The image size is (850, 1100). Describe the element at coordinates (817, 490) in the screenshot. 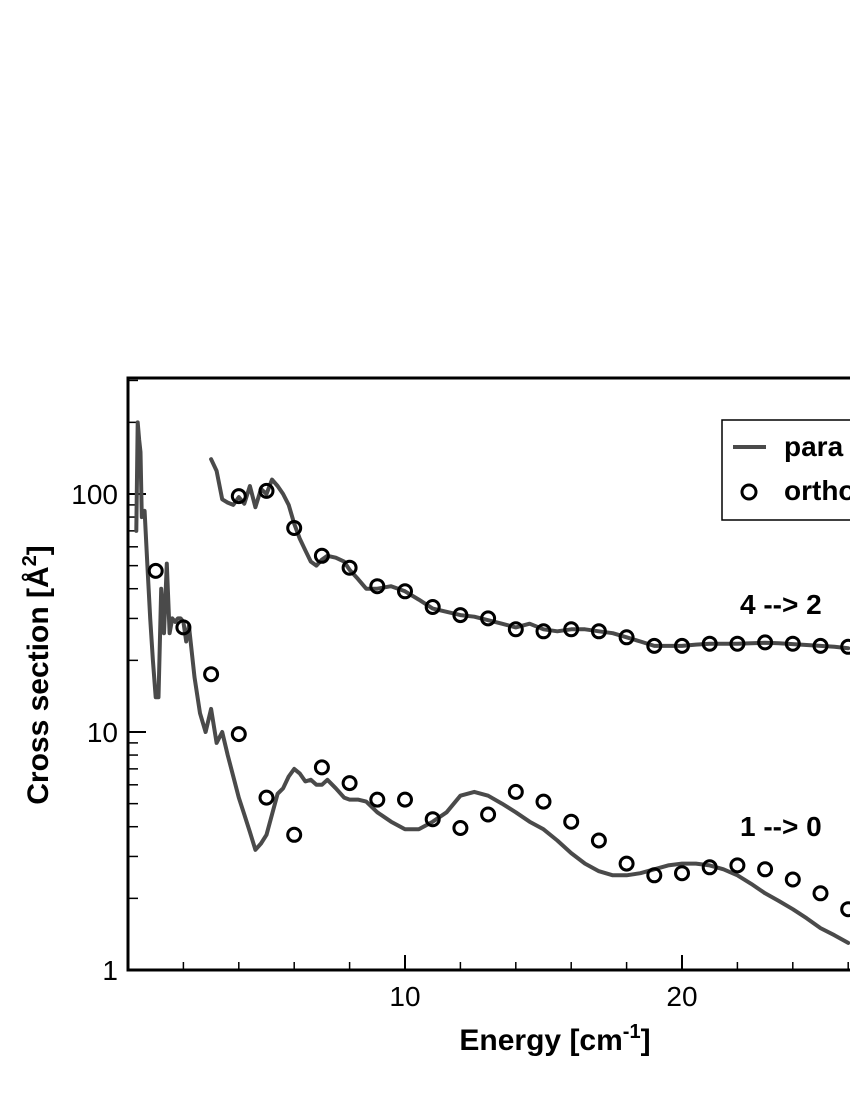

I see `legend-ortho-label: ortho` at that location.